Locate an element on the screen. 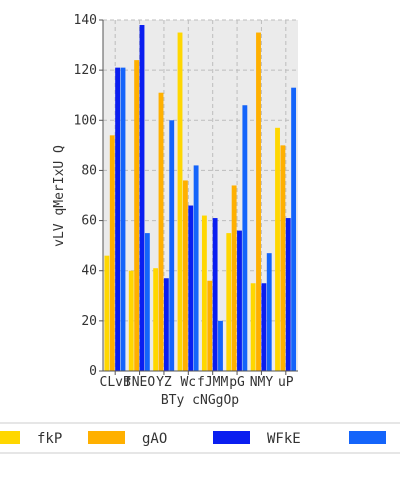  y-tick-label: 60 is located at coordinates (89, 221).